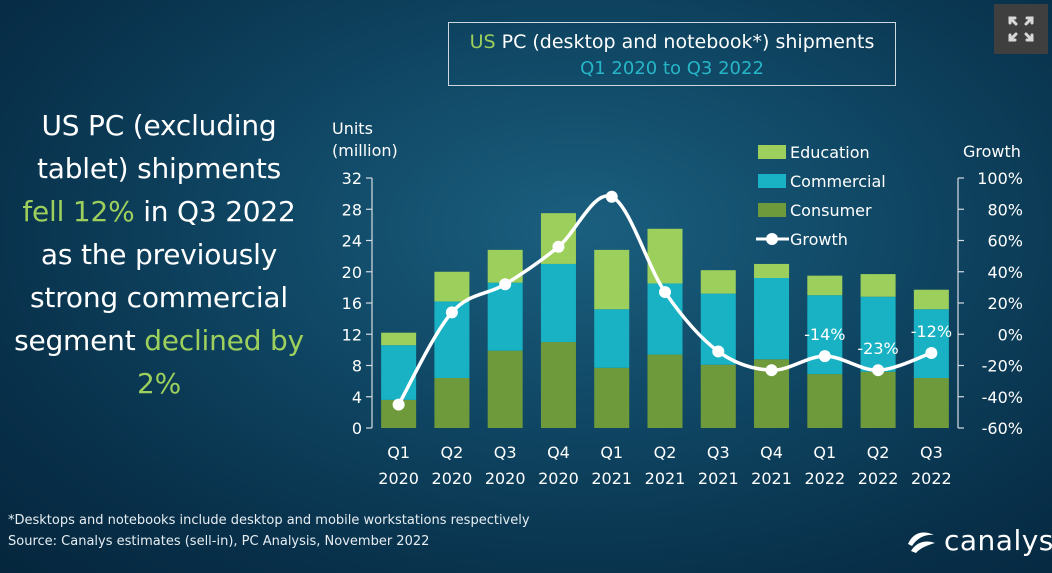 The image size is (1052, 573). What do you see at coordinates (612, 397) in the screenshot?
I see `bar-consumer-q1-2021` at bounding box center [612, 397].